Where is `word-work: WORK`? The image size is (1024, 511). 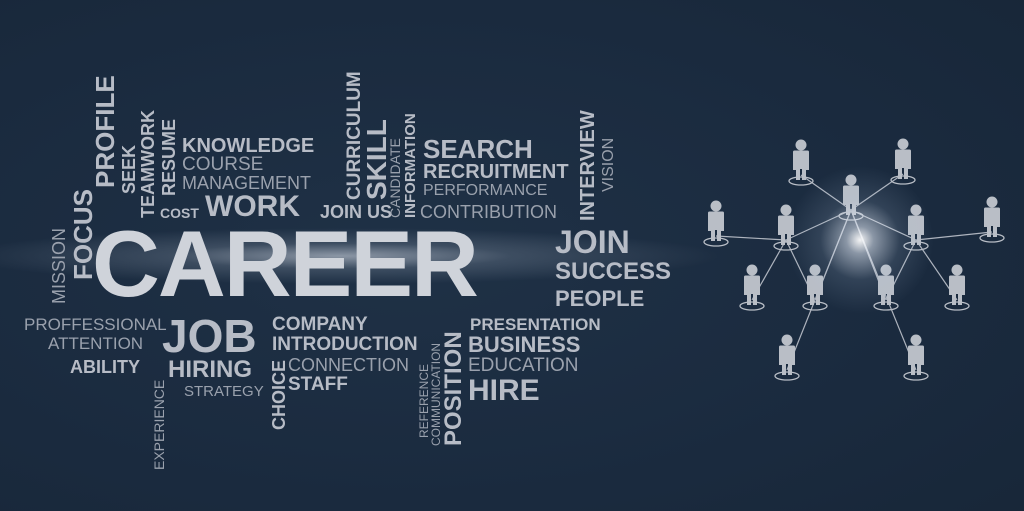 word-work: WORK is located at coordinates (252, 206).